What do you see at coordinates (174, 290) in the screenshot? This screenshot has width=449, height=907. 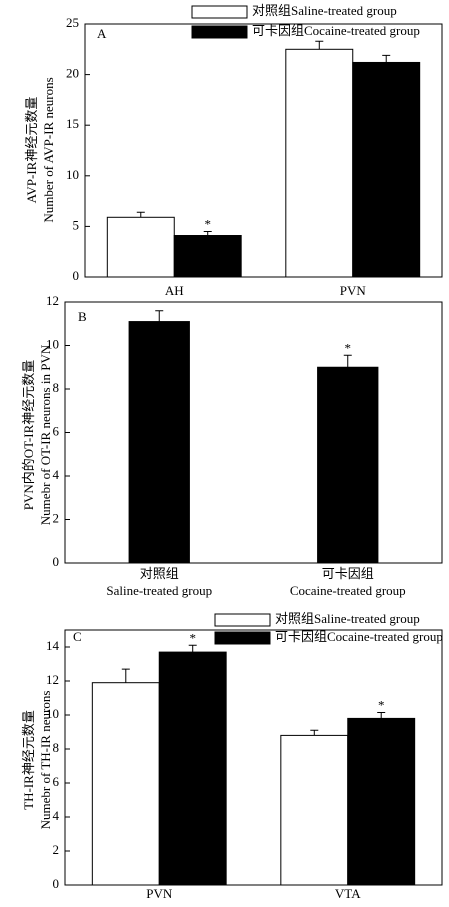 I see `x-tick-label: AH` at bounding box center [174, 290].